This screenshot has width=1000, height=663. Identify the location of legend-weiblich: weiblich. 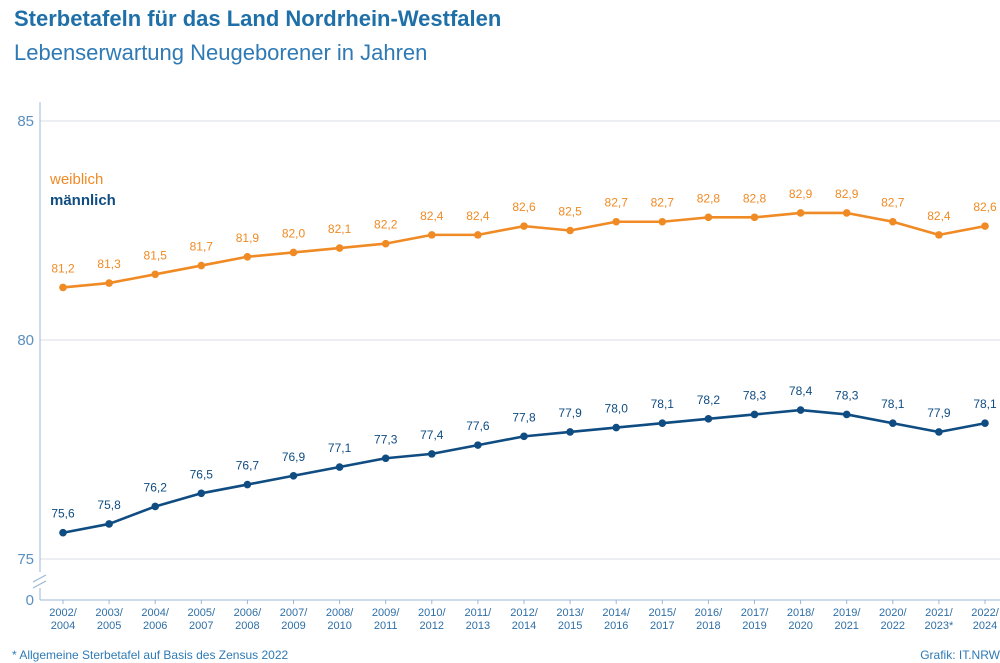
(76, 179).